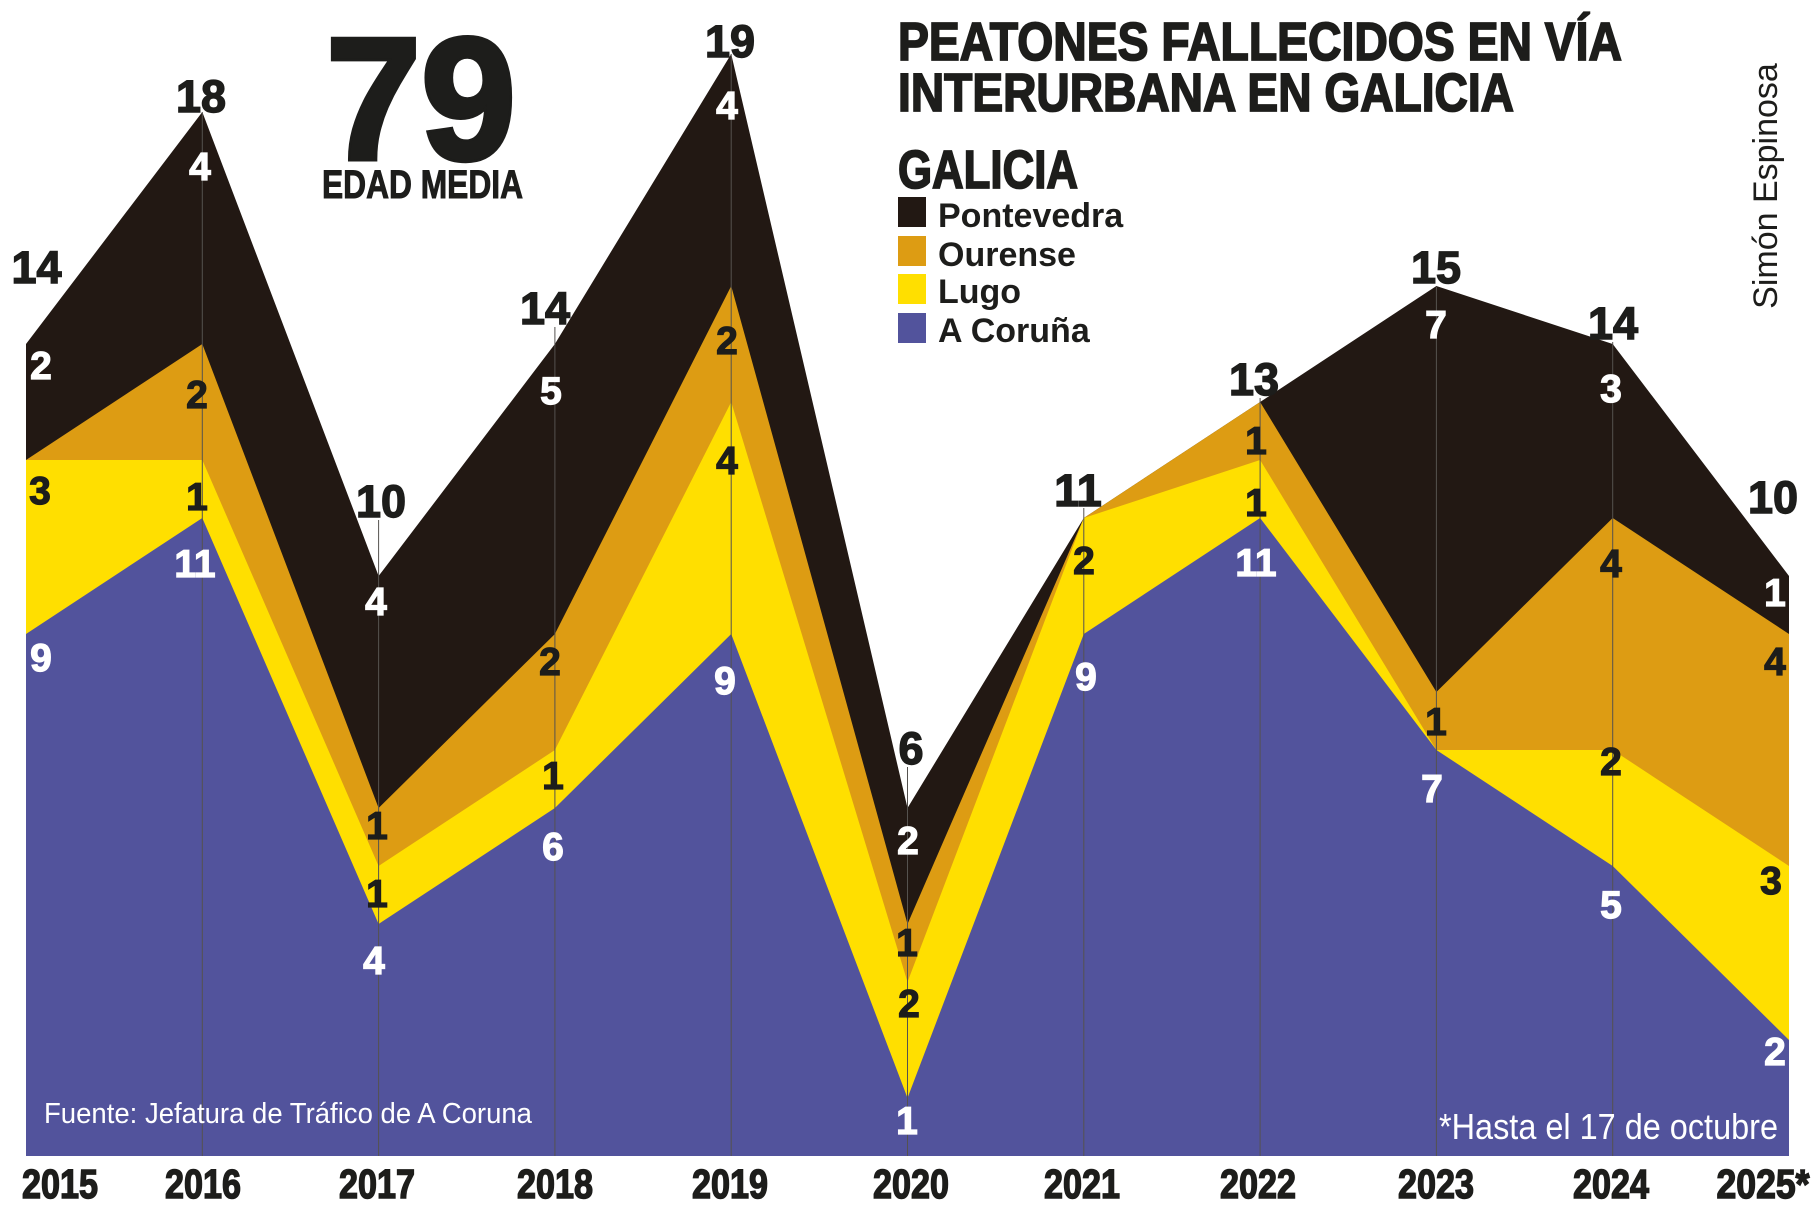 The image size is (1815, 1216). I want to click on svg-text: Simón Espinosa, so click(1766, 186).